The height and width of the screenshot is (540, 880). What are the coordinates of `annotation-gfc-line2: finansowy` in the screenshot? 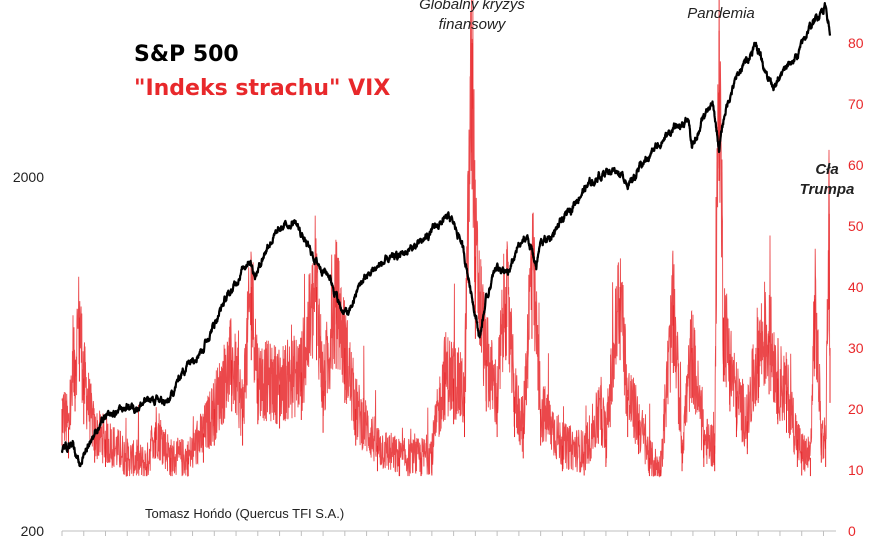 It's located at (472, 24).